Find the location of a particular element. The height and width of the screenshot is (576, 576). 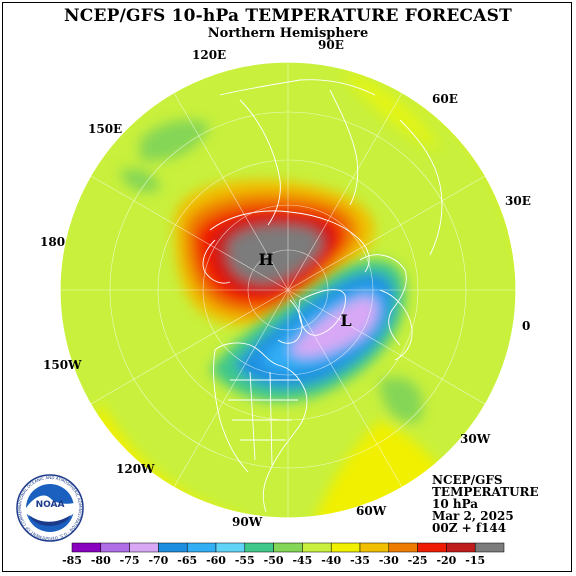

colorbar-tick-label: -25 is located at coordinates (418, 560).